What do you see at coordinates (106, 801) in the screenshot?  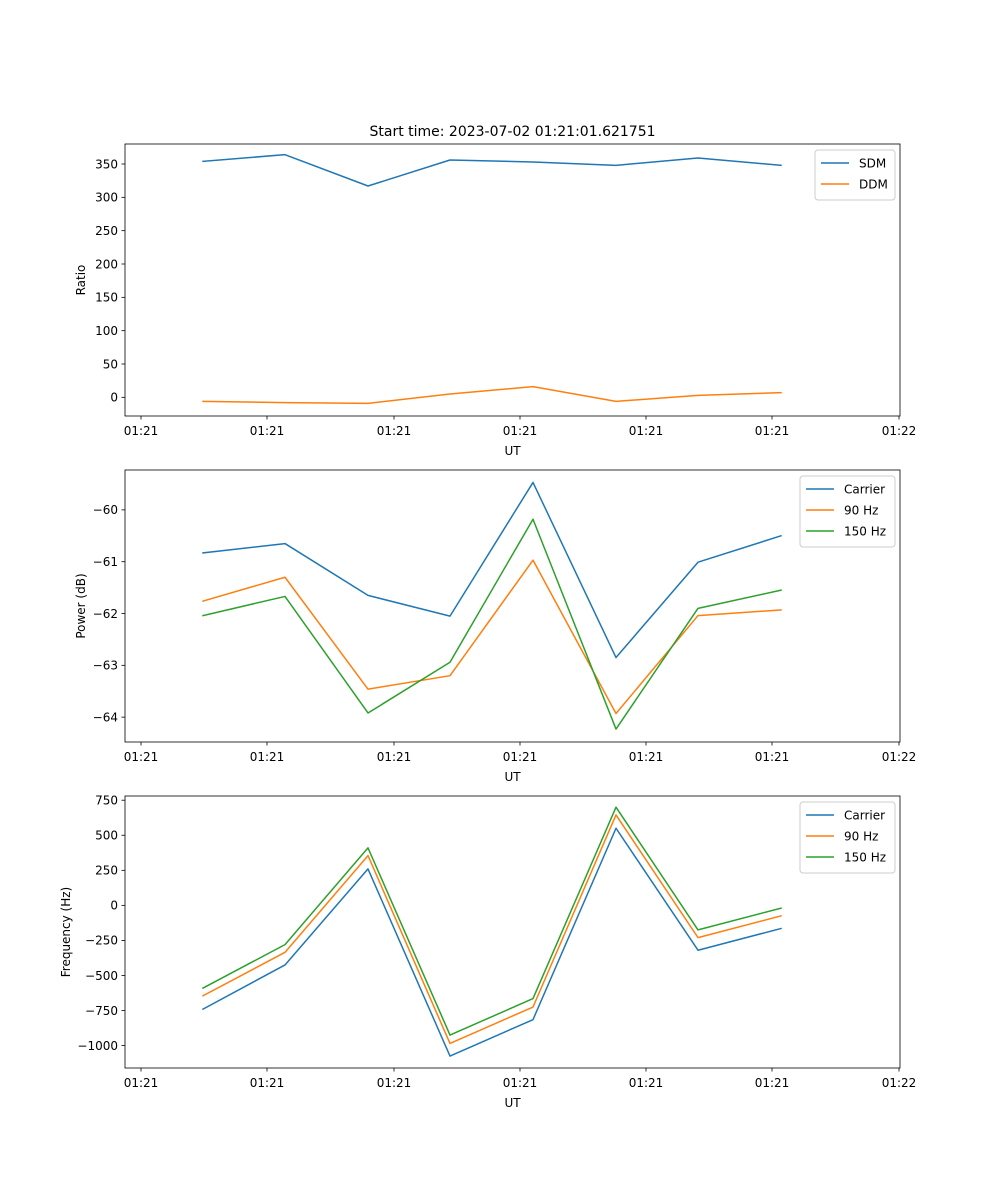 I see `y-tick-label: 750` at bounding box center [106, 801].